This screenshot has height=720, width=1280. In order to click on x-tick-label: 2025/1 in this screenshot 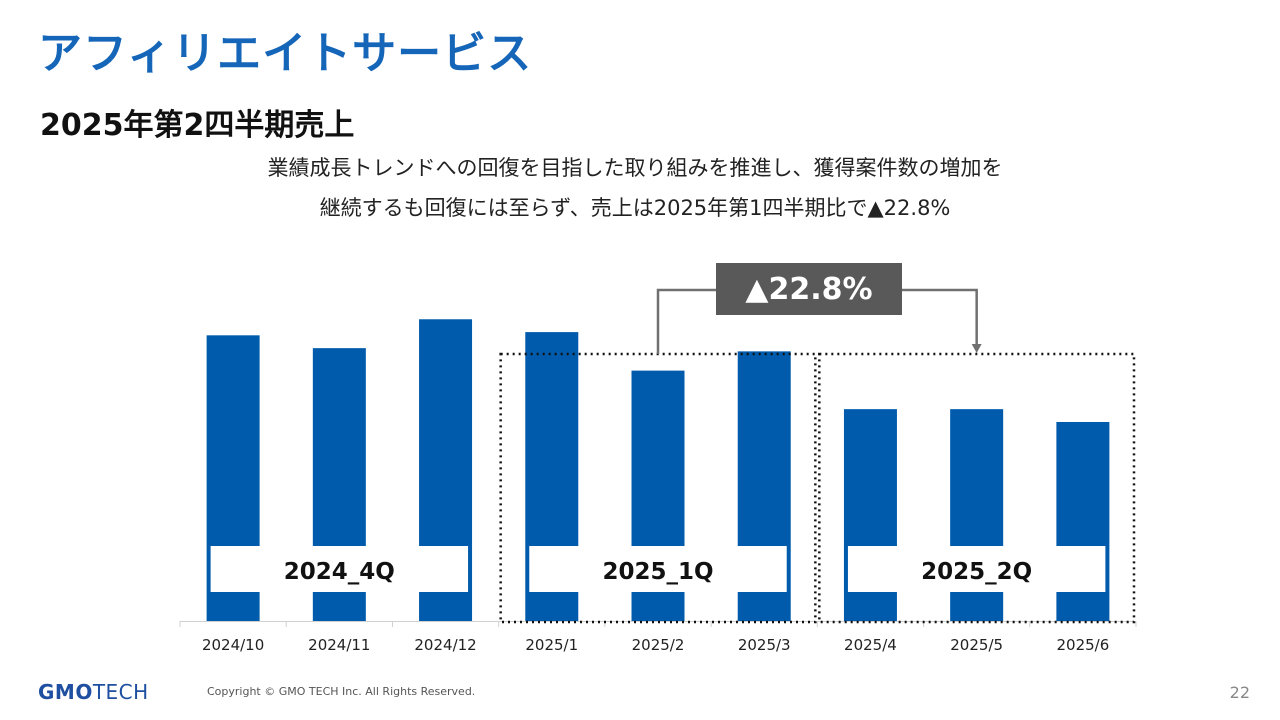, I will do `click(551, 645)`.